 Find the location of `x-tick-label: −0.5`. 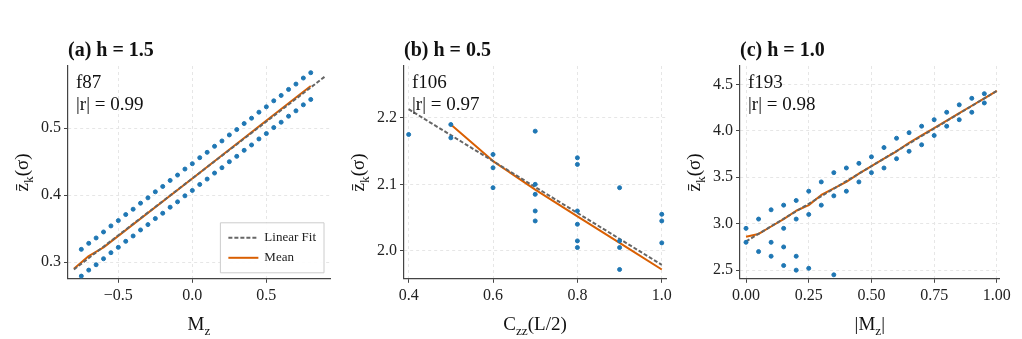

x-tick-label: −0.5 is located at coordinates (118, 294).